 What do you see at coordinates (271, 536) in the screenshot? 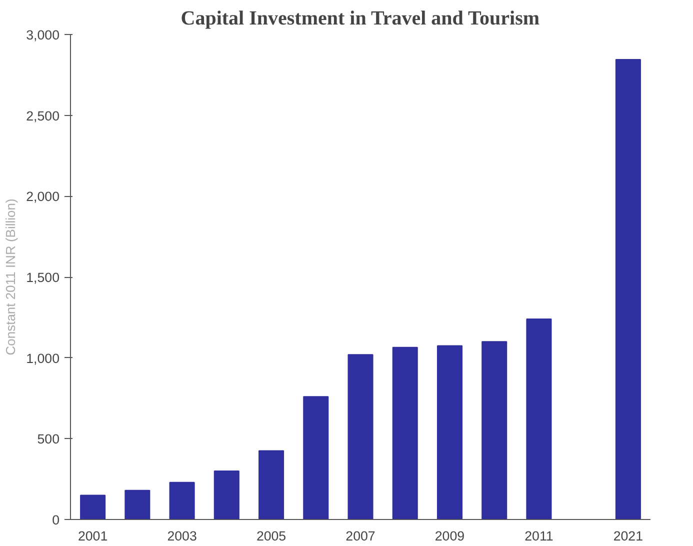
I see `x-tick-label: 2005` at bounding box center [271, 536].